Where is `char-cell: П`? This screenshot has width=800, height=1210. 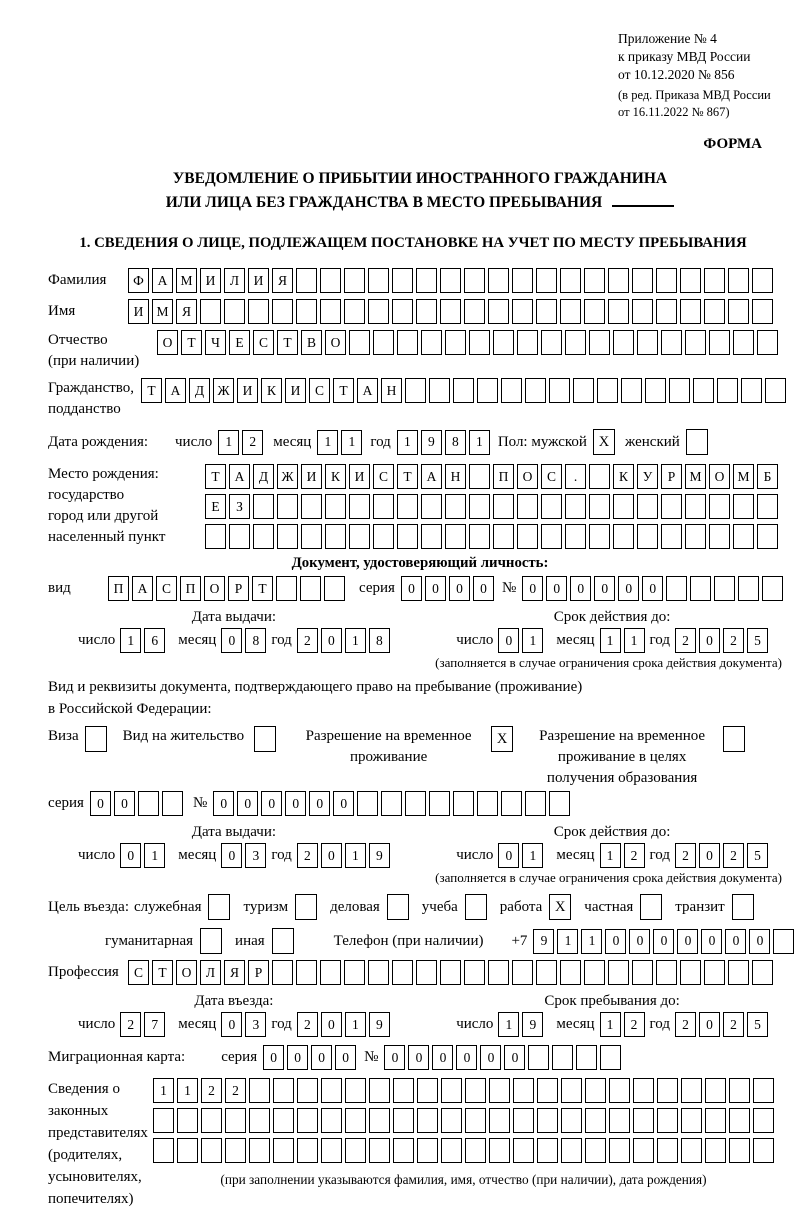 char-cell: П is located at coordinates (118, 589).